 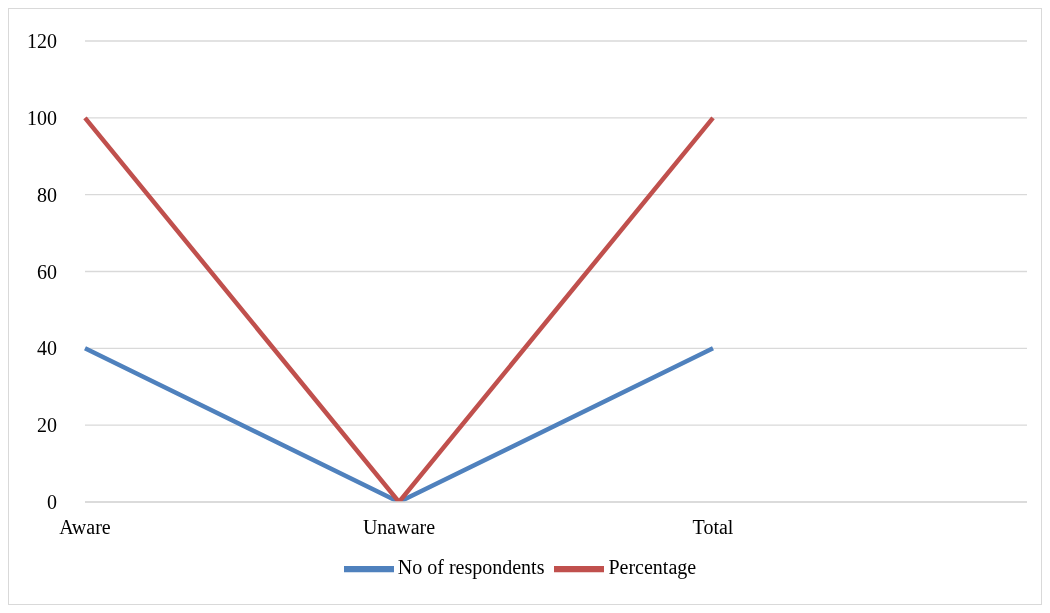 I want to click on x-tick-label: Unaware, so click(x=399, y=527).